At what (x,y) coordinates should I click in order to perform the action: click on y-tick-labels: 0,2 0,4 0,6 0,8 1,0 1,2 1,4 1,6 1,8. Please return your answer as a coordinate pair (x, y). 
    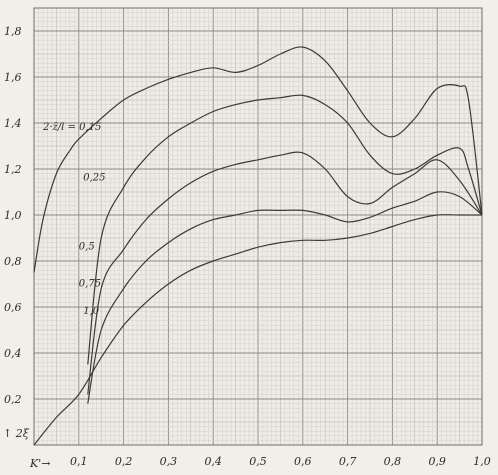
    Looking at the image, I should click on (13, 215).